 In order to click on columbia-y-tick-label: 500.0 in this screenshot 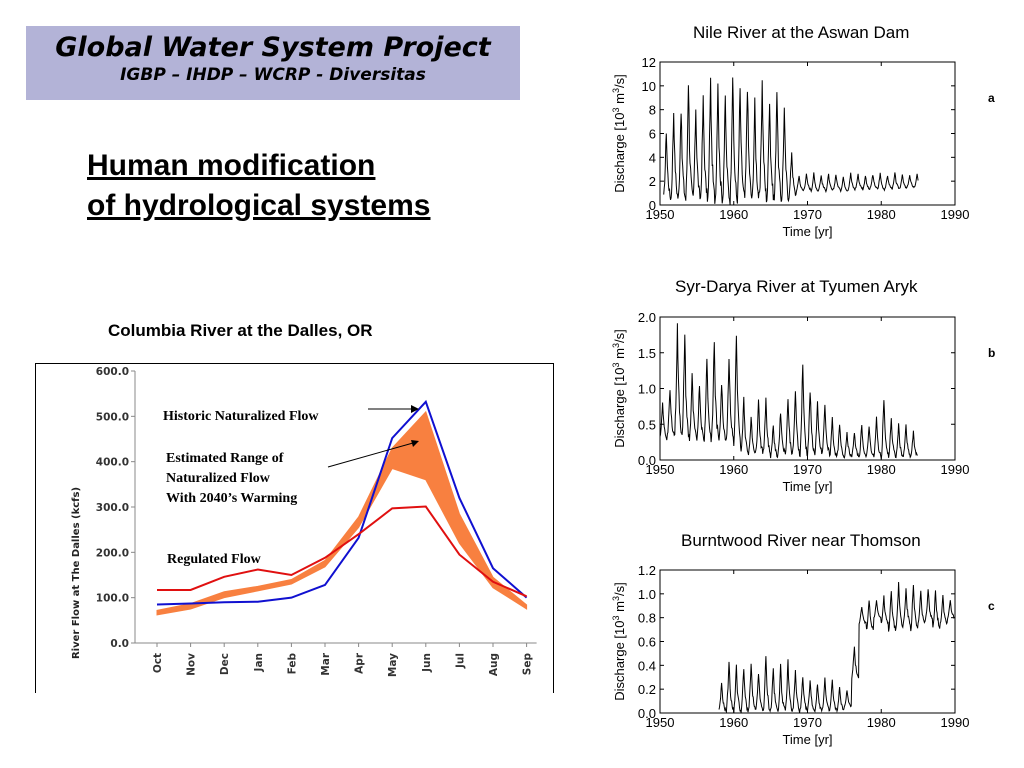, I will do `click(112, 417)`.